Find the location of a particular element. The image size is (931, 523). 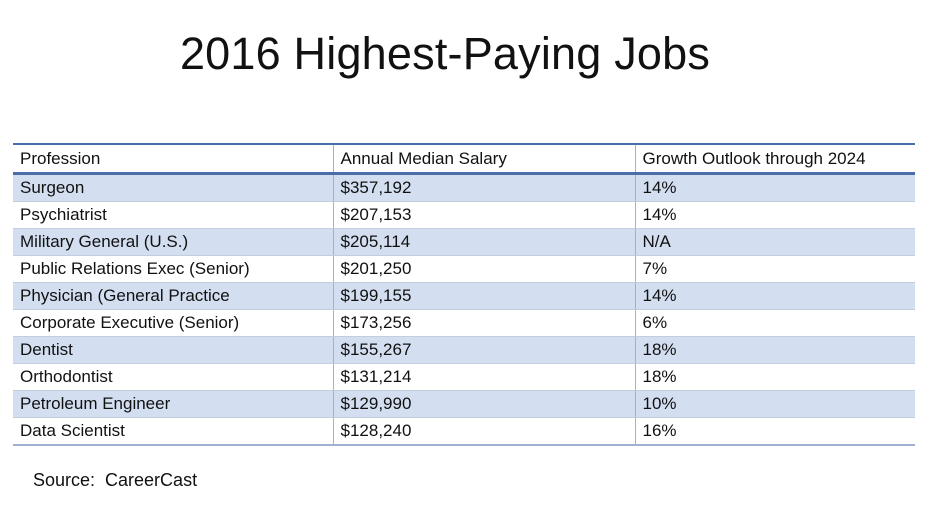

profession-cell: Public Relations Exec (Senior) is located at coordinates (173, 269).